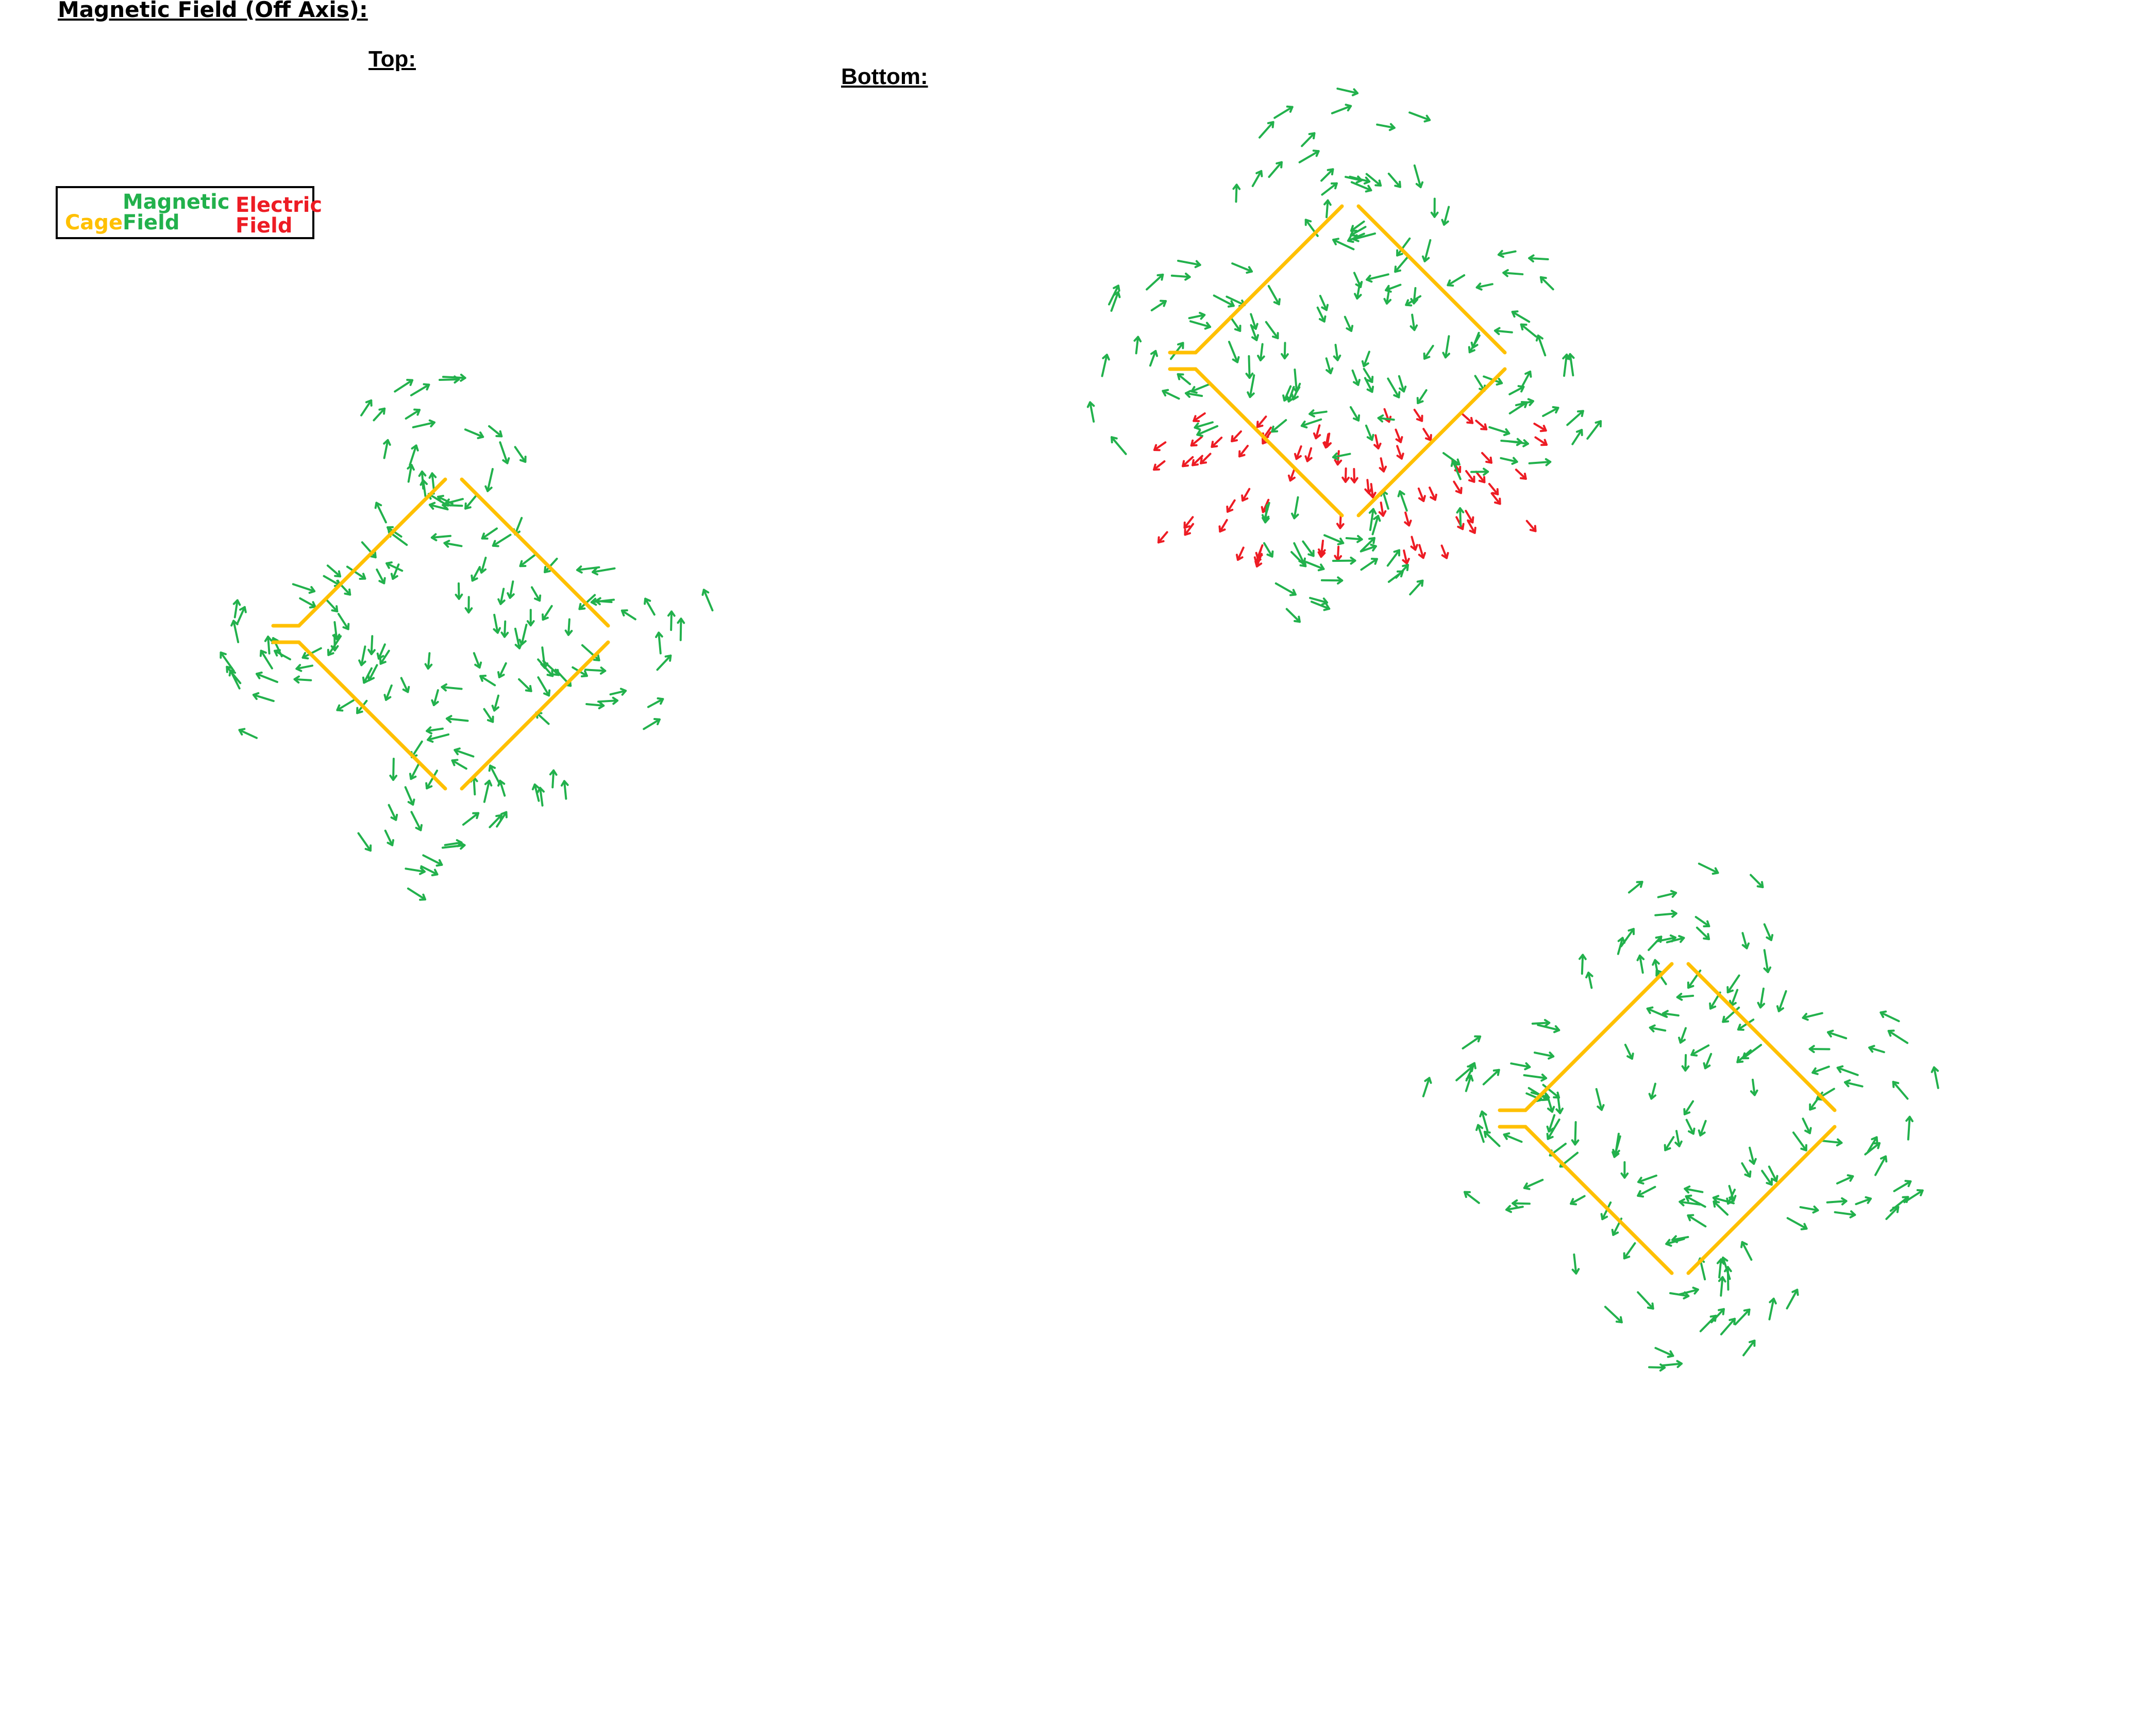 Image resolution: width=2148 pixels, height=1736 pixels. What do you see at coordinates (94, 223) in the screenshot?
I see `legend-cage: Cage` at bounding box center [94, 223].